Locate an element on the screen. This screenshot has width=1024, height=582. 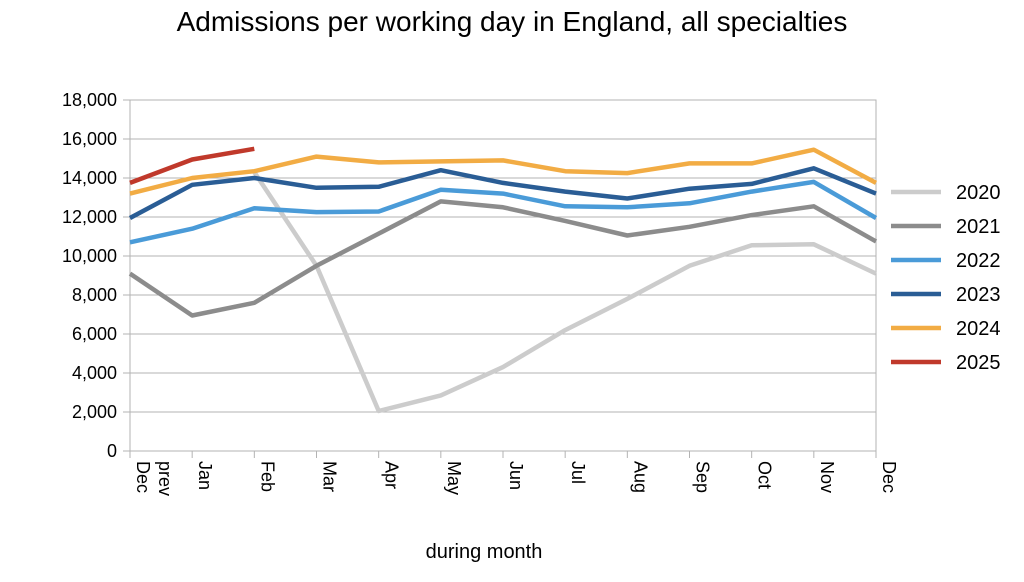
x-tick-label: Nov is located at coordinates (827, 477).